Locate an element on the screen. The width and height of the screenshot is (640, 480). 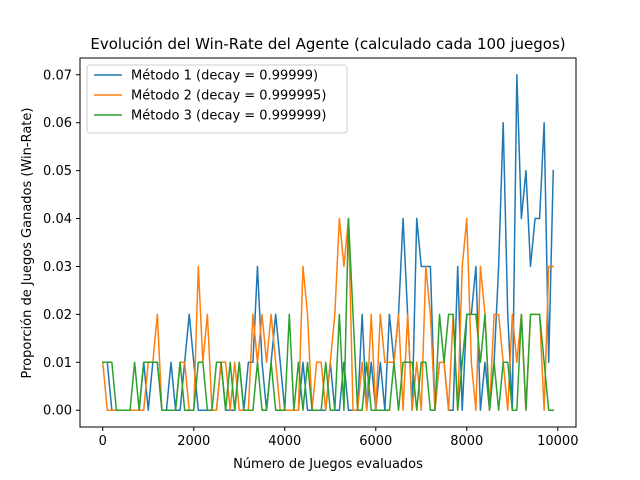
legend-label-2: Método 2 (decay = 0.999995) is located at coordinates (228, 96).